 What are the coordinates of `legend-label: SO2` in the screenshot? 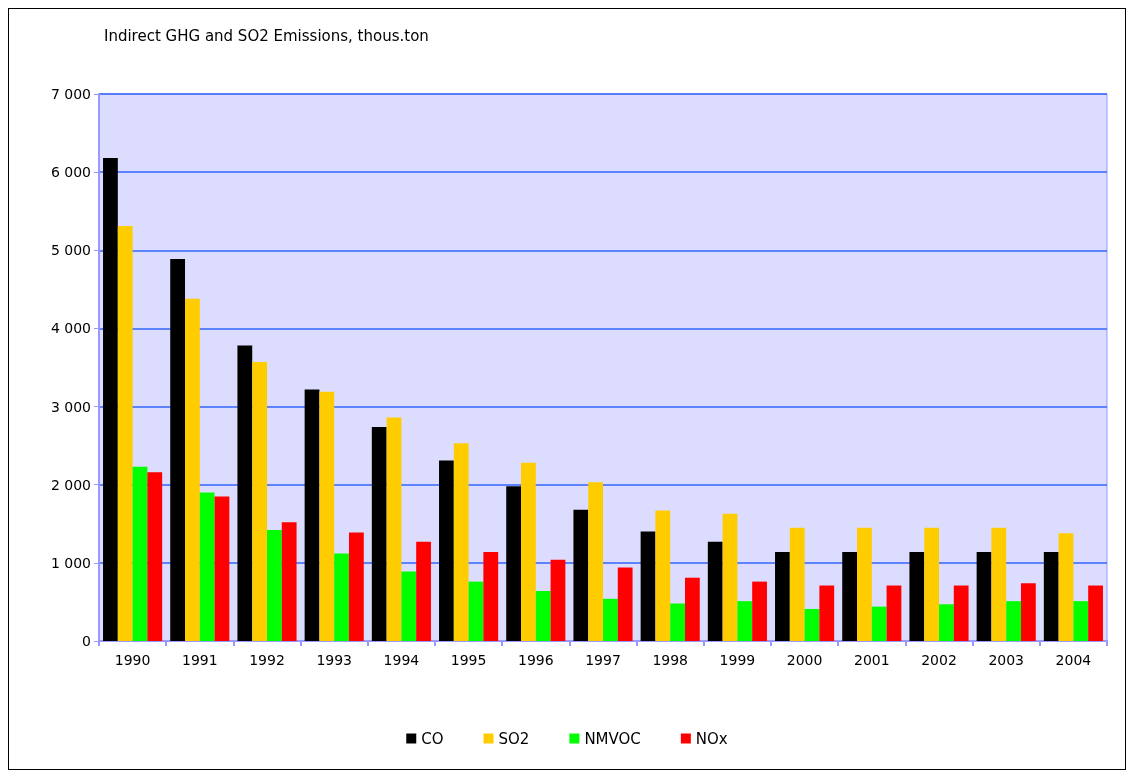 It's located at (514, 738).